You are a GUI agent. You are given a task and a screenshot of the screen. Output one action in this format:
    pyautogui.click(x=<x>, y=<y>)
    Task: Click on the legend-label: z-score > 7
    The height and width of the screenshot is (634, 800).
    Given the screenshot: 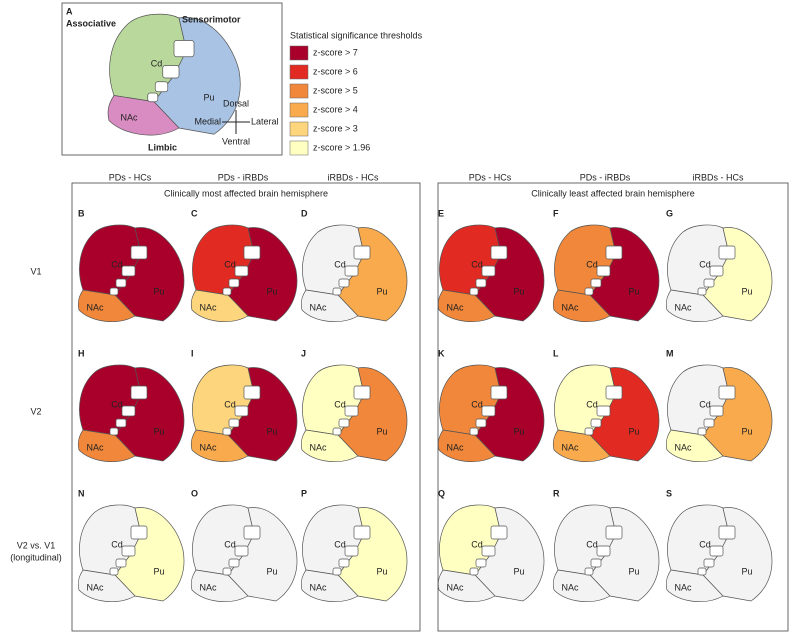 What is the action you would take?
    pyautogui.click(x=335, y=52)
    